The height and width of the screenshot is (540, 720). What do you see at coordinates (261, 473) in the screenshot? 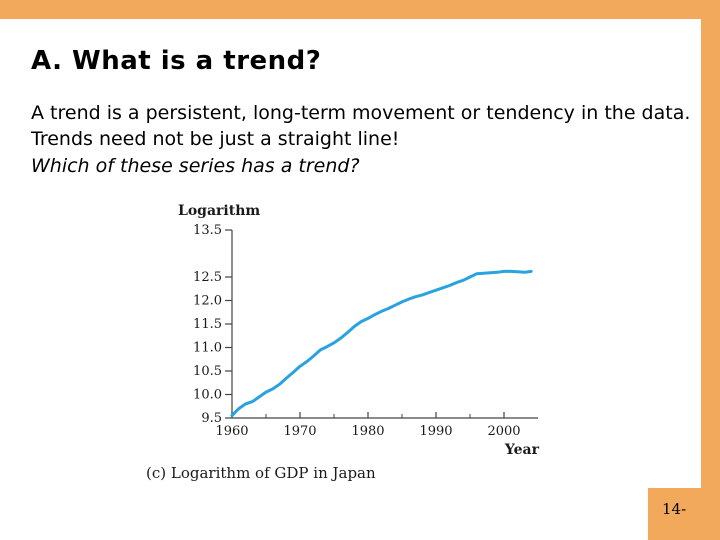
I see `chart-caption: (c) Logarithm of GDP in Japan` at bounding box center [261, 473].